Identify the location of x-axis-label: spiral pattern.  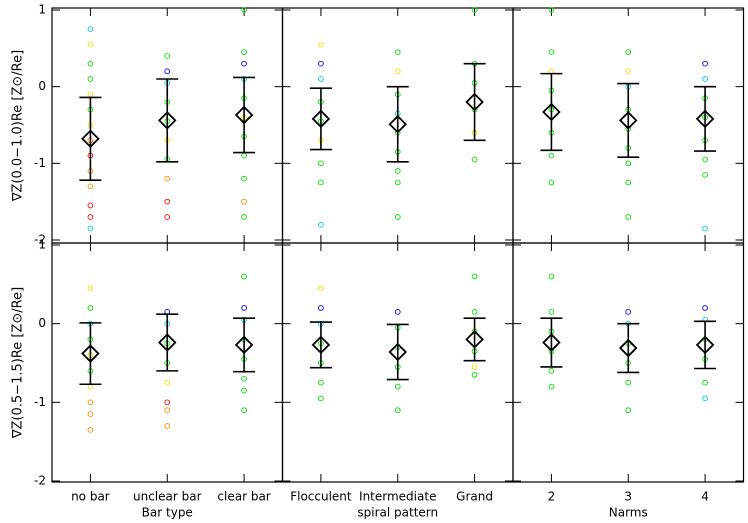
(397, 513).